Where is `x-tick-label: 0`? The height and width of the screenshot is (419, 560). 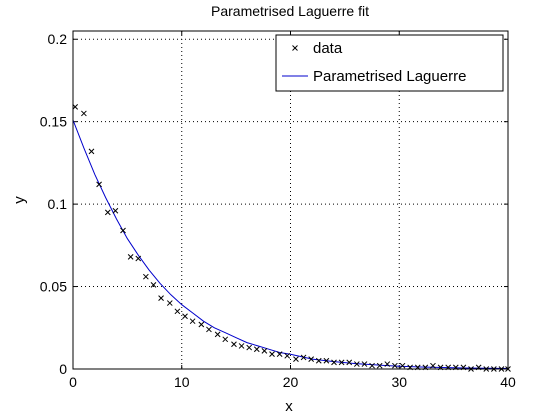 x-tick-label: 0 is located at coordinates (73, 382).